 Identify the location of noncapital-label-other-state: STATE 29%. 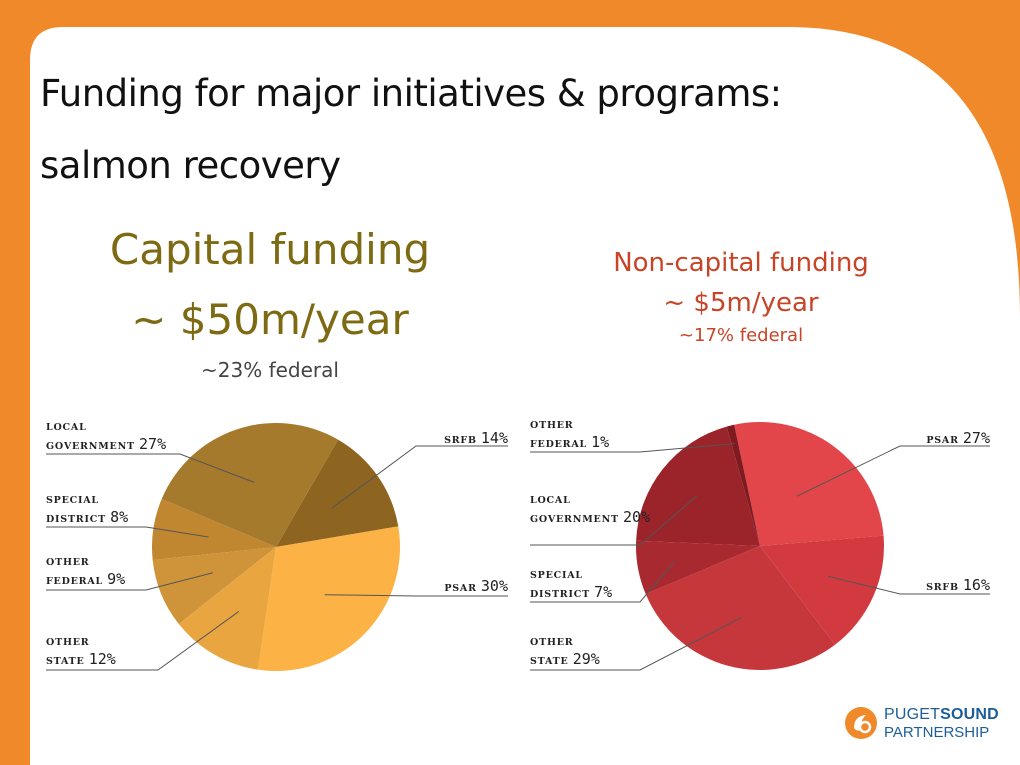
(565, 659).